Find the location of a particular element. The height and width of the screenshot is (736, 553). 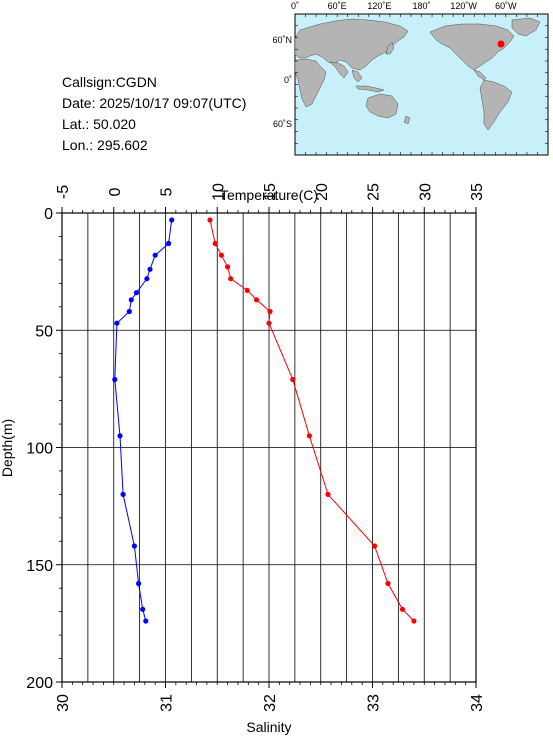

map-lon-label: 120˚E is located at coordinates (379, 6).